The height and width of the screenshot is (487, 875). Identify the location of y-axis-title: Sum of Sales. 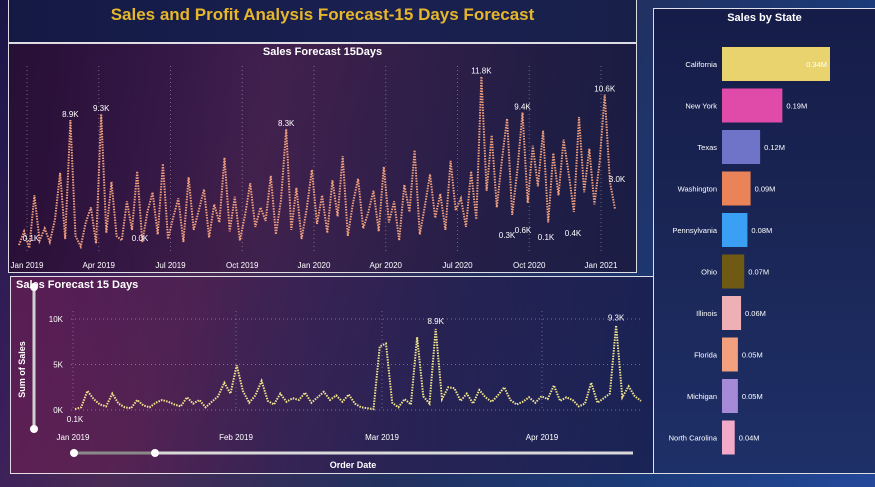
(22, 369).